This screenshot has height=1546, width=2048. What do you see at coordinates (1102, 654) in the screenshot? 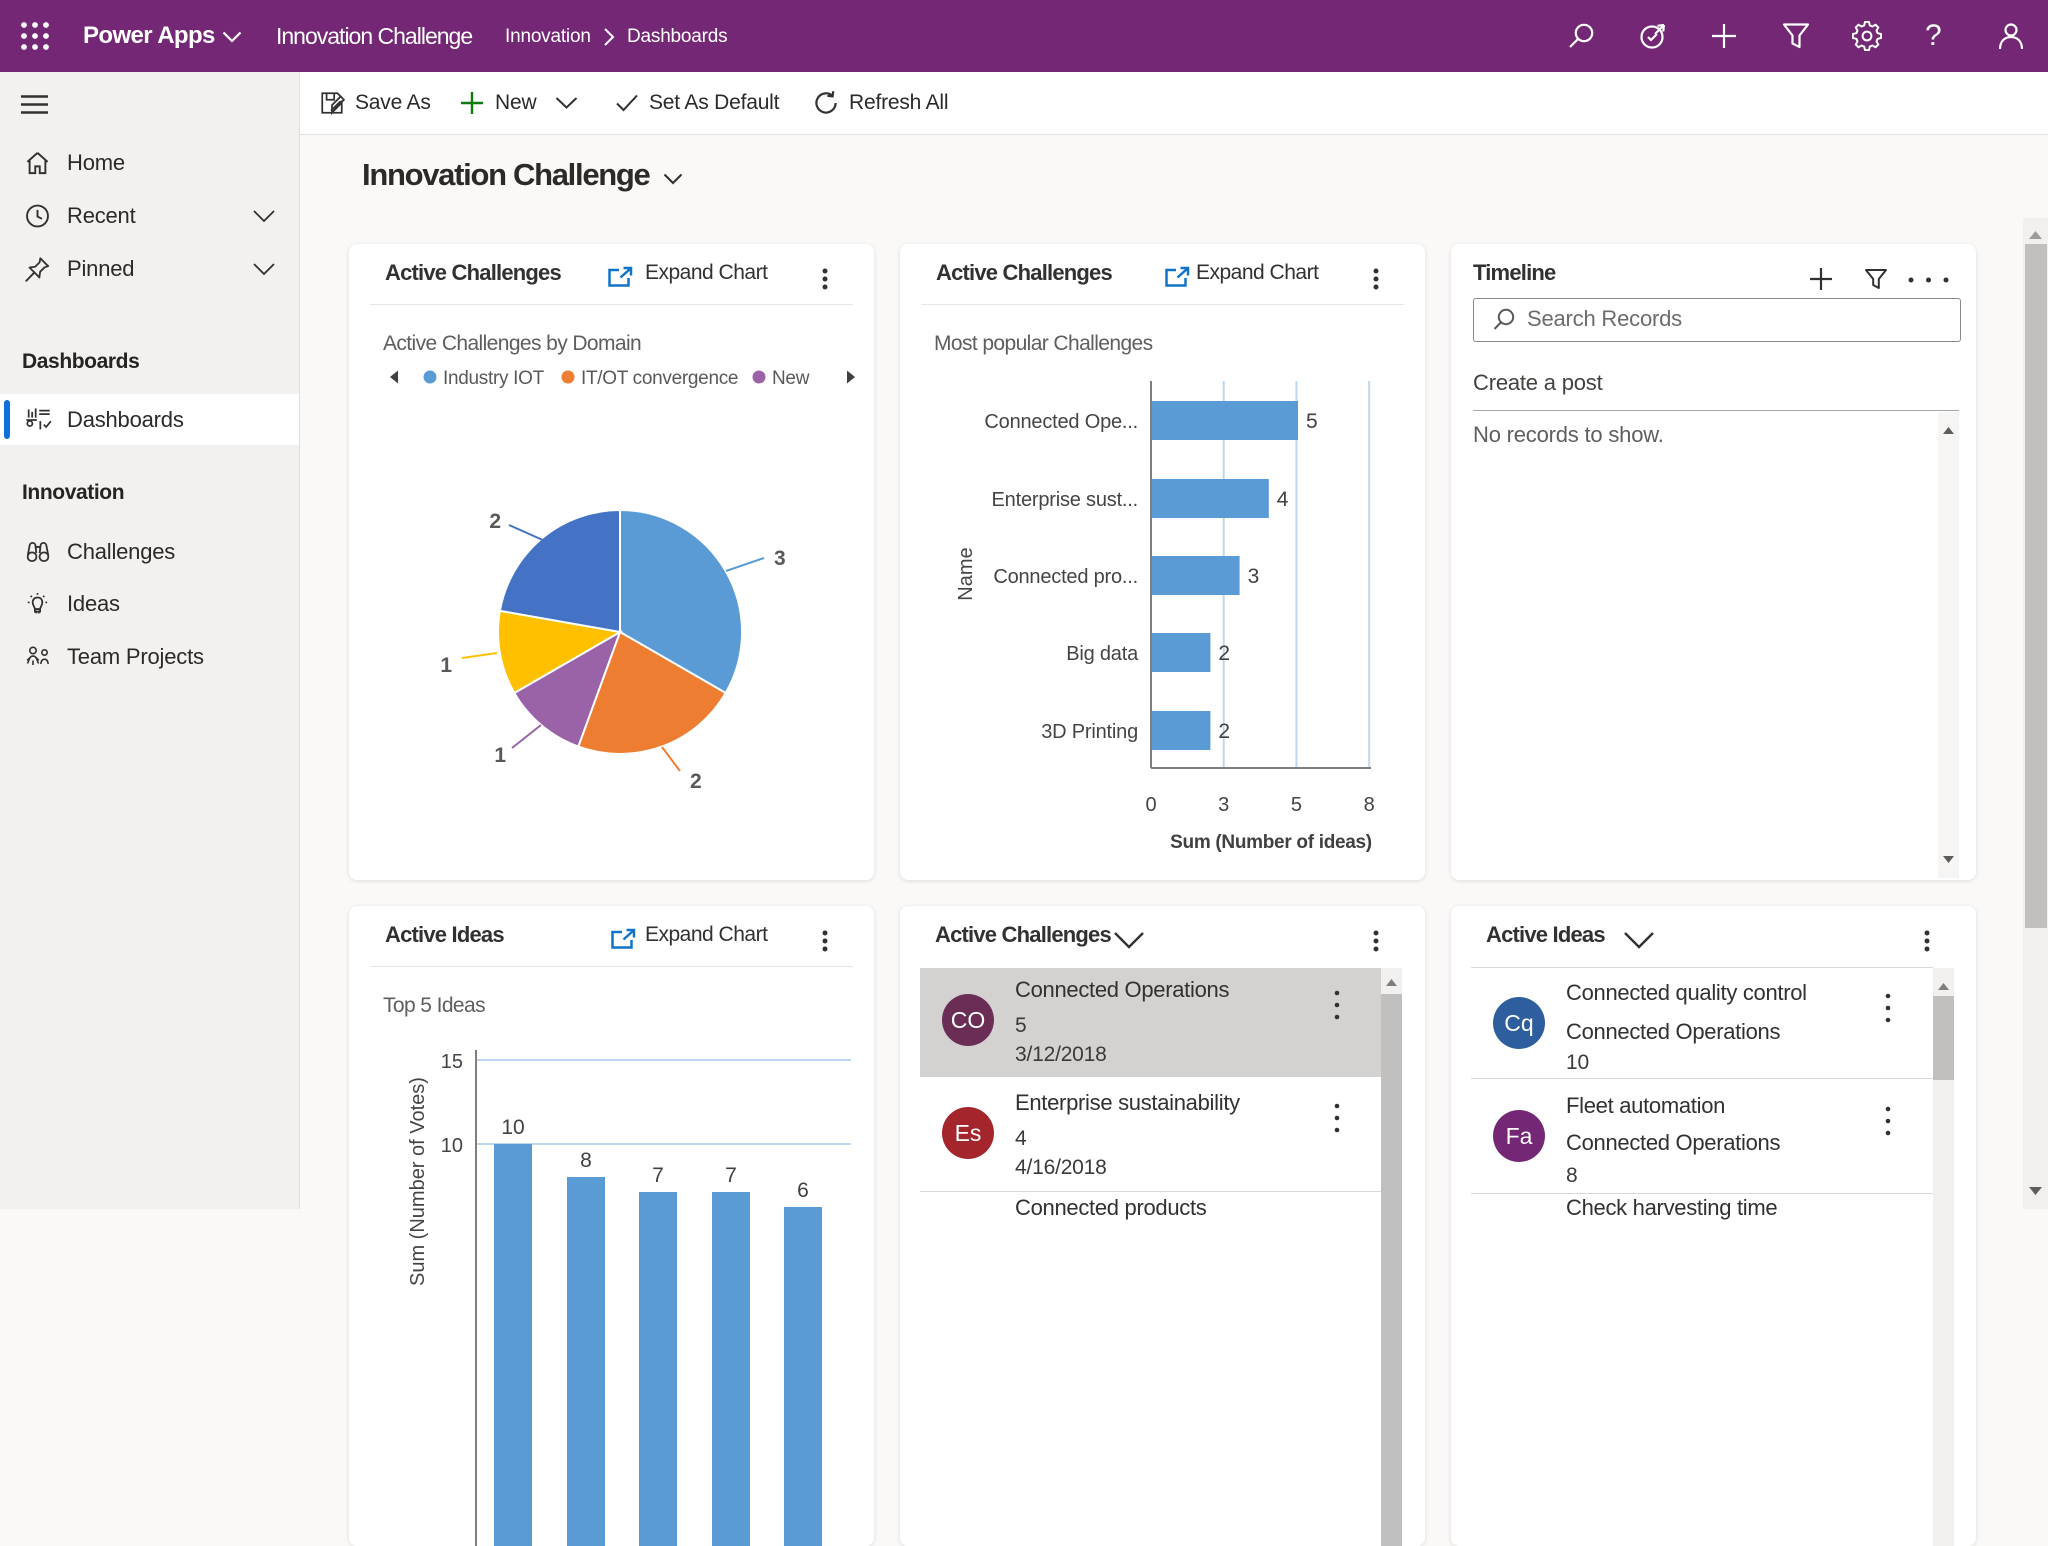
I see `svg-text: Big data` at bounding box center [1102, 654].